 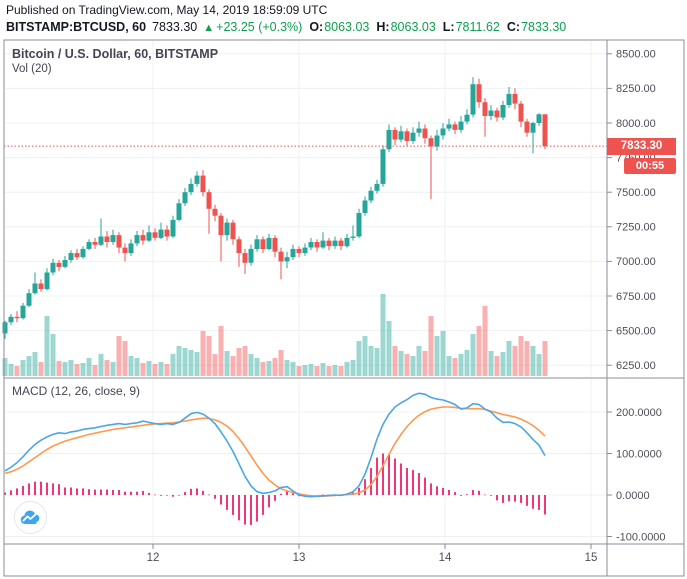 I want to click on time-axis: 12 13 14 15, so click(x=372, y=554).